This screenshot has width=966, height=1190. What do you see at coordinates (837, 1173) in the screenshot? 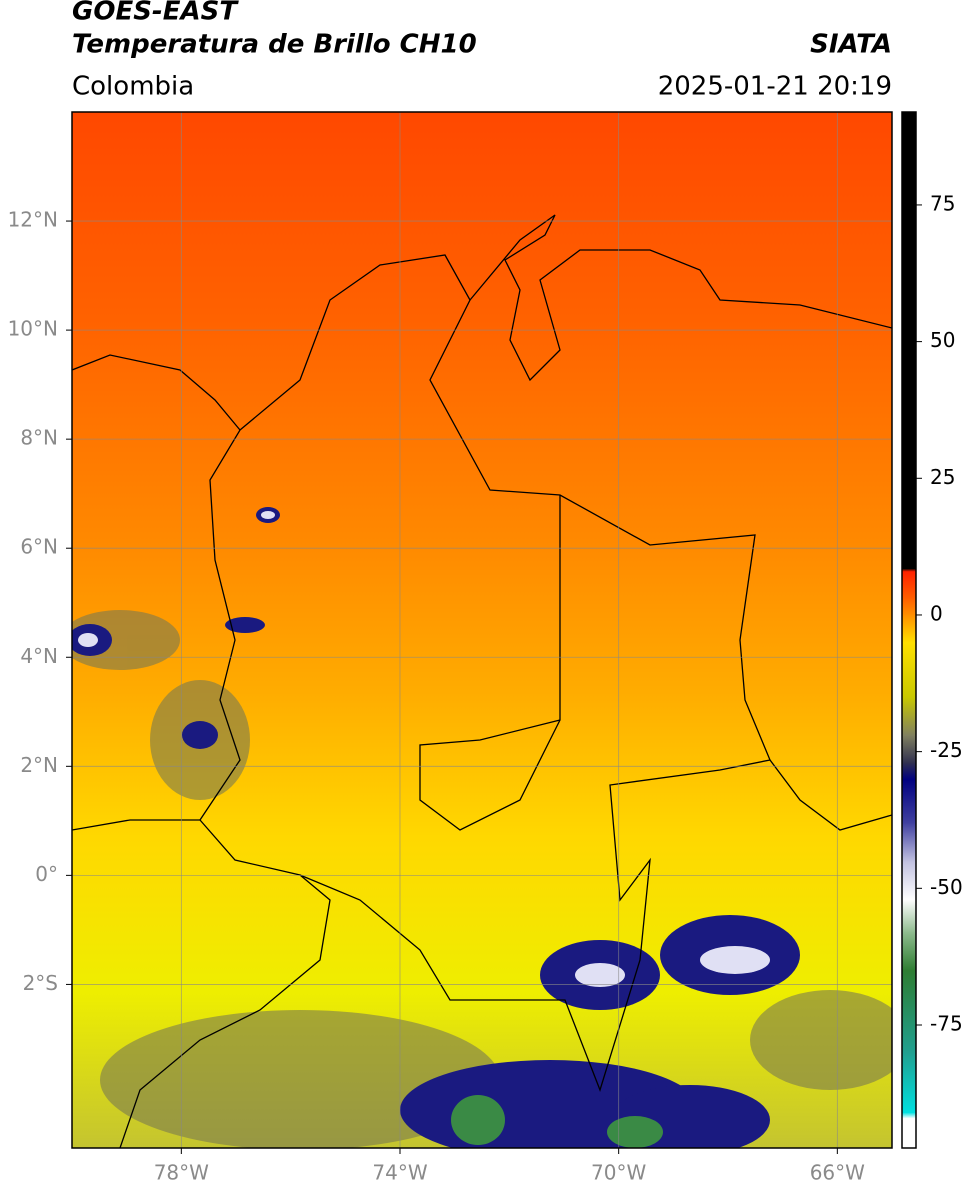
I see `x-tick-label: 66°W` at bounding box center [837, 1173].